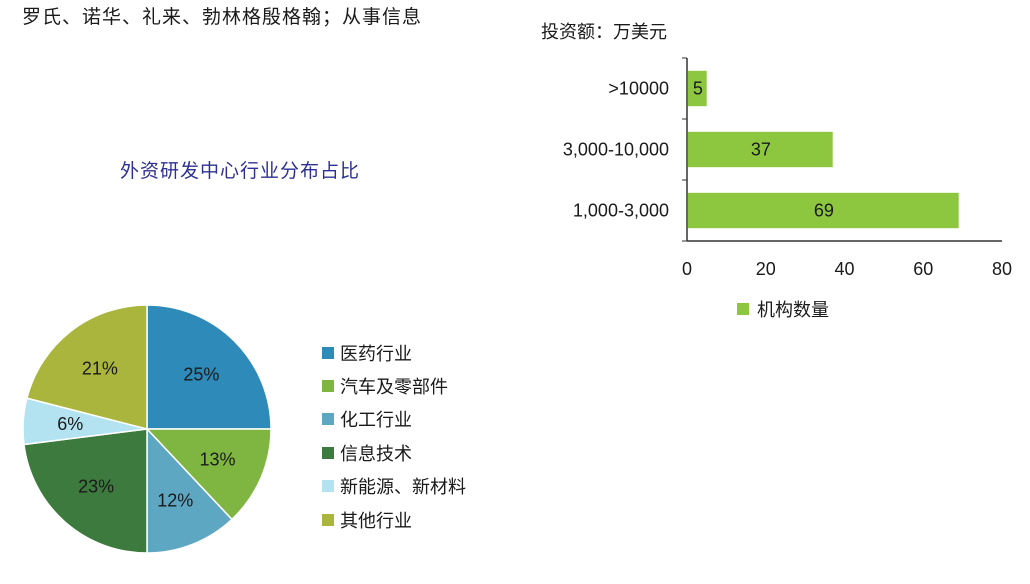 The height and width of the screenshot is (584, 1030). I want to click on bar-legend-label: 机构数量, so click(793, 310).